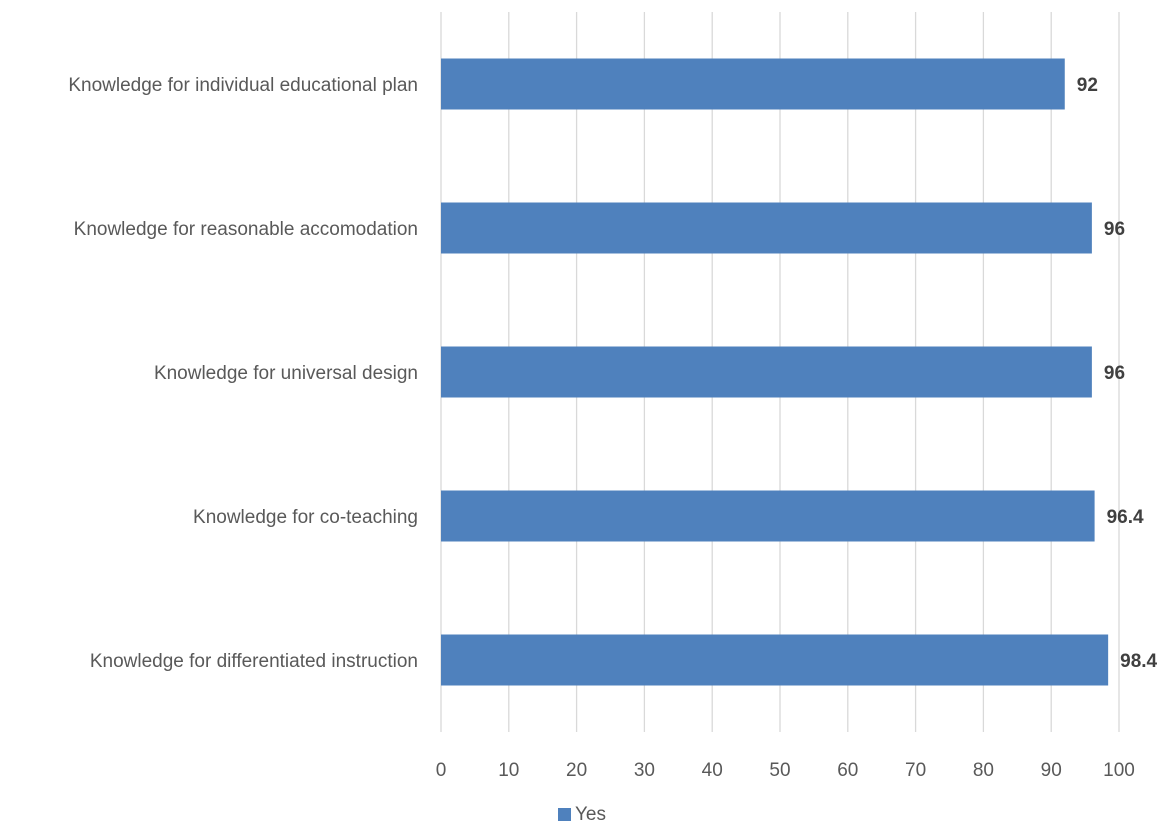 The image size is (1161, 834). I want to click on x-tick-label: 70, so click(915, 770).